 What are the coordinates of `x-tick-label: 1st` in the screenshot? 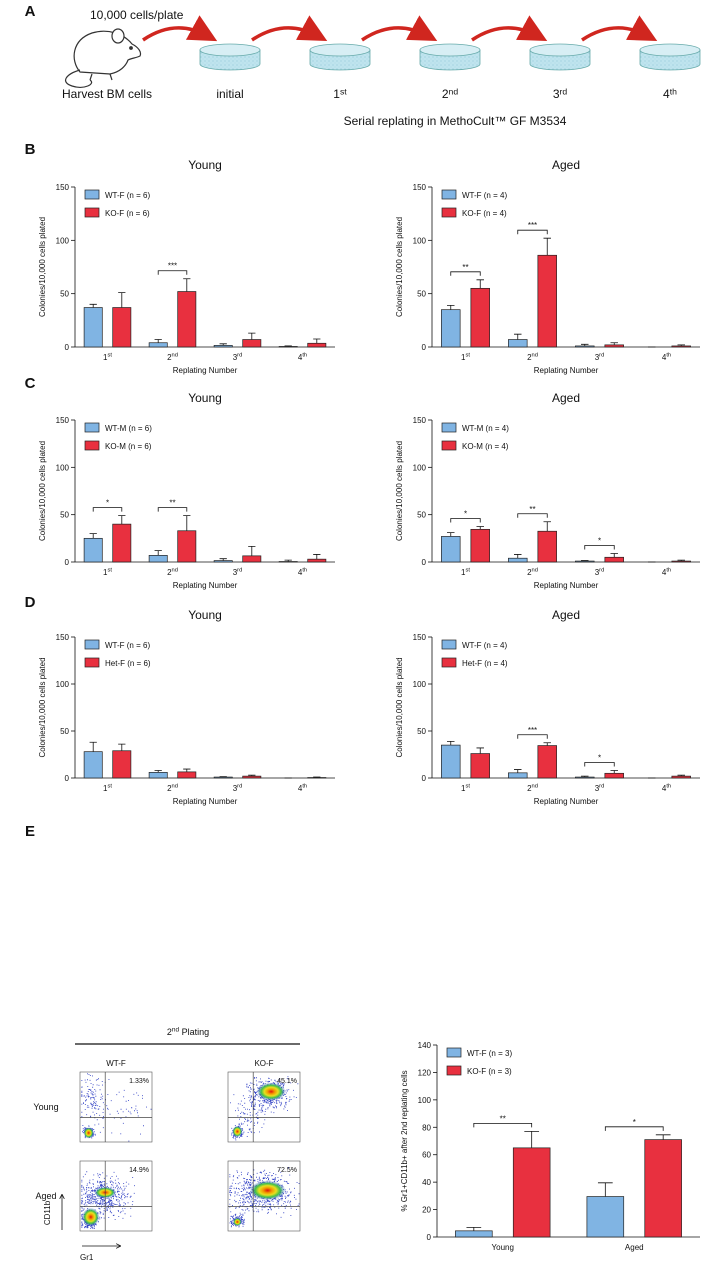 It's located at (107, 358).